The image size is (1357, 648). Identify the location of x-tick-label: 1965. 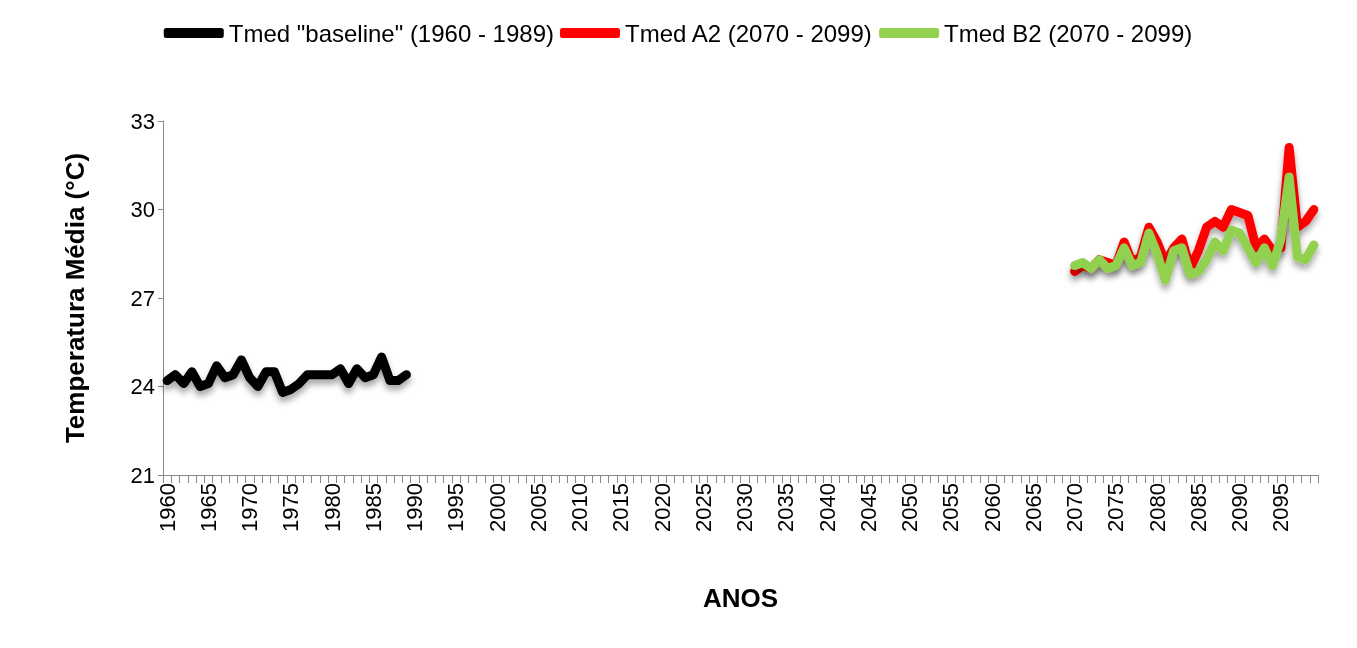
(208, 507).